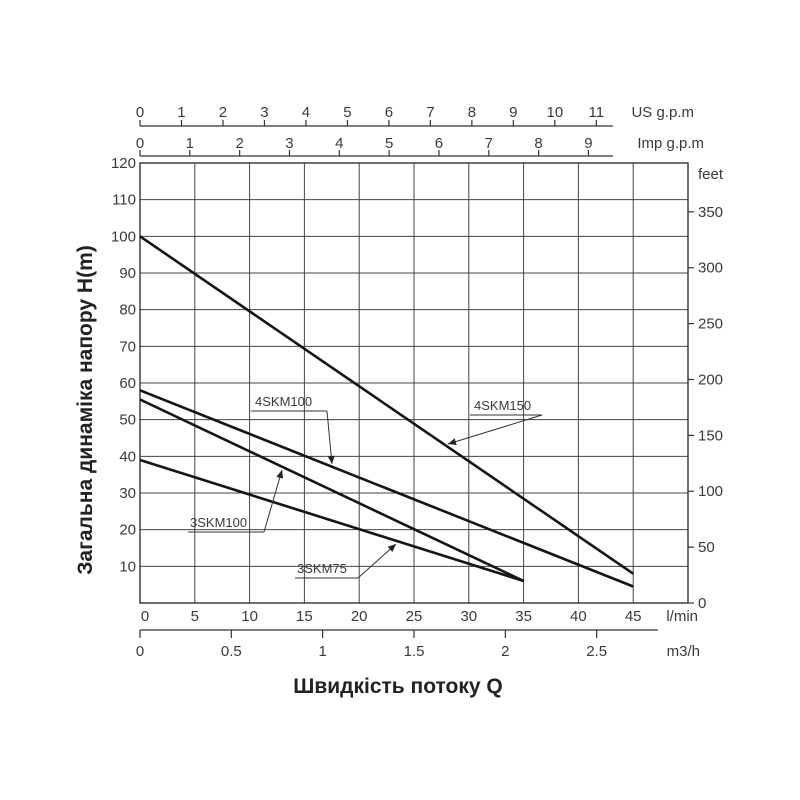 The height and width of the screenshot is (800, 800). What do you see at coordinates (414, 651) in the screenshot?
I see `m3h-tick-label: 1.5` at bounding box center [414, 651].